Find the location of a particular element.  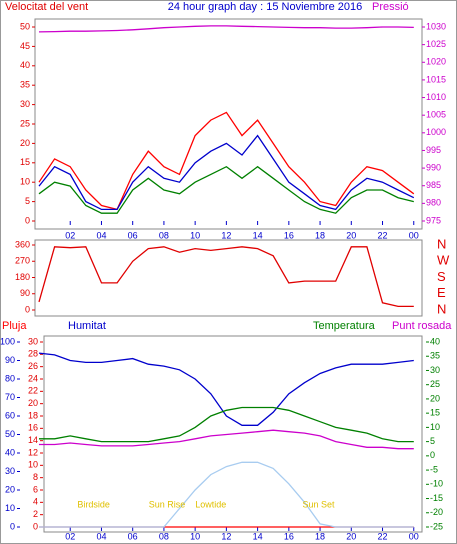

legend-label: Temperatura is located at coordinates (344, 326).